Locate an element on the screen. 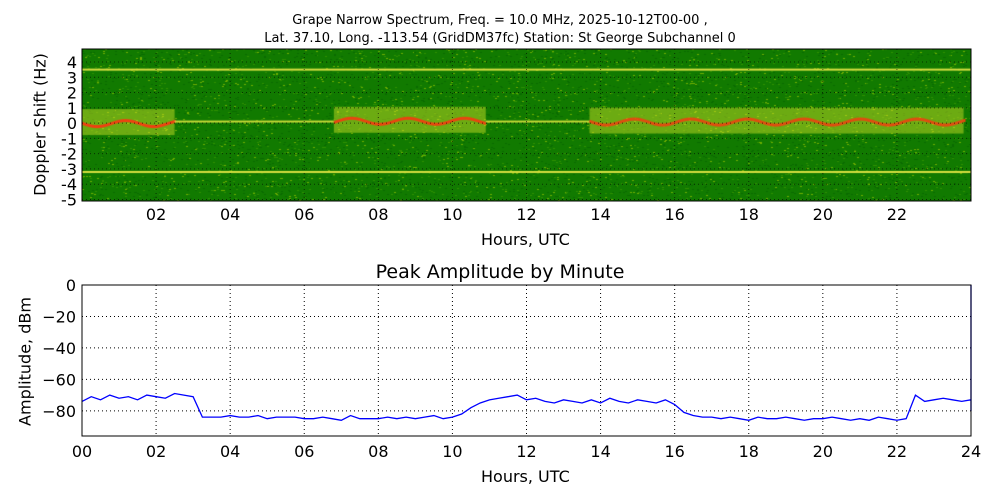 The width and height of the screenshot is (1000, 500). spectrum-xtick: 22 is located at coordinates (897, 214).